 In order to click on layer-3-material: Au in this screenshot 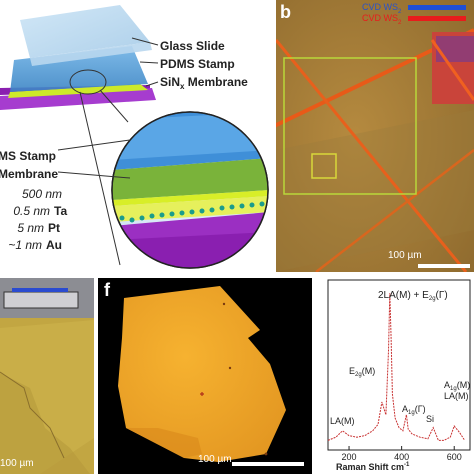, I will do `click(54, 245)`.